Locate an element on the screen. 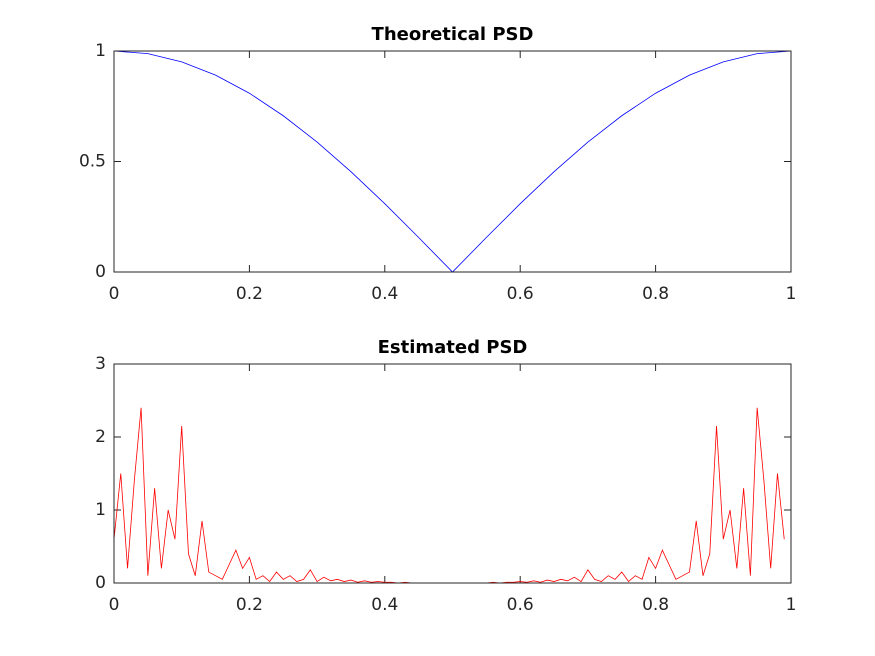 This screenshot has height=656, width=875. y-tick-label: 2 is located at coordinates (100, 437).